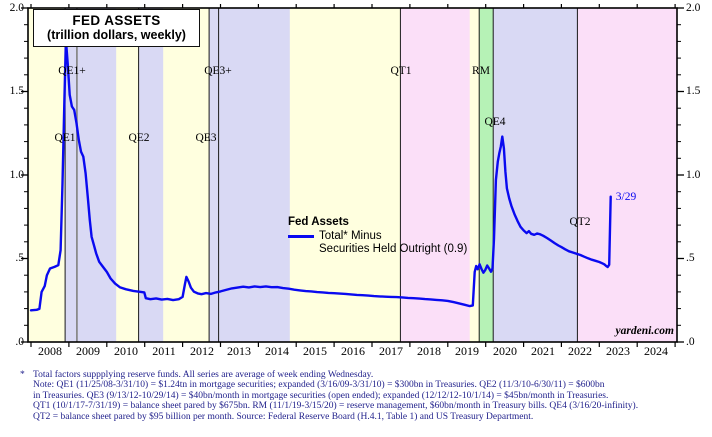  What do you see at coordinates (693, 91) in the screenshot?
I see `y-axis-label-right: 1.5` at bounding box center [693, 91].